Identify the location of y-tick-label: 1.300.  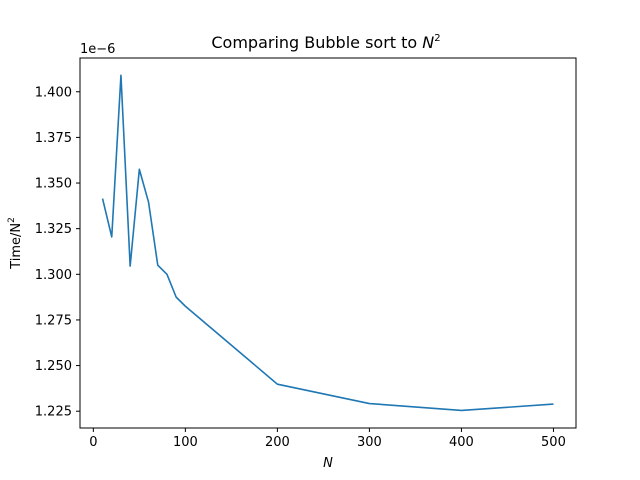
(53, 275).